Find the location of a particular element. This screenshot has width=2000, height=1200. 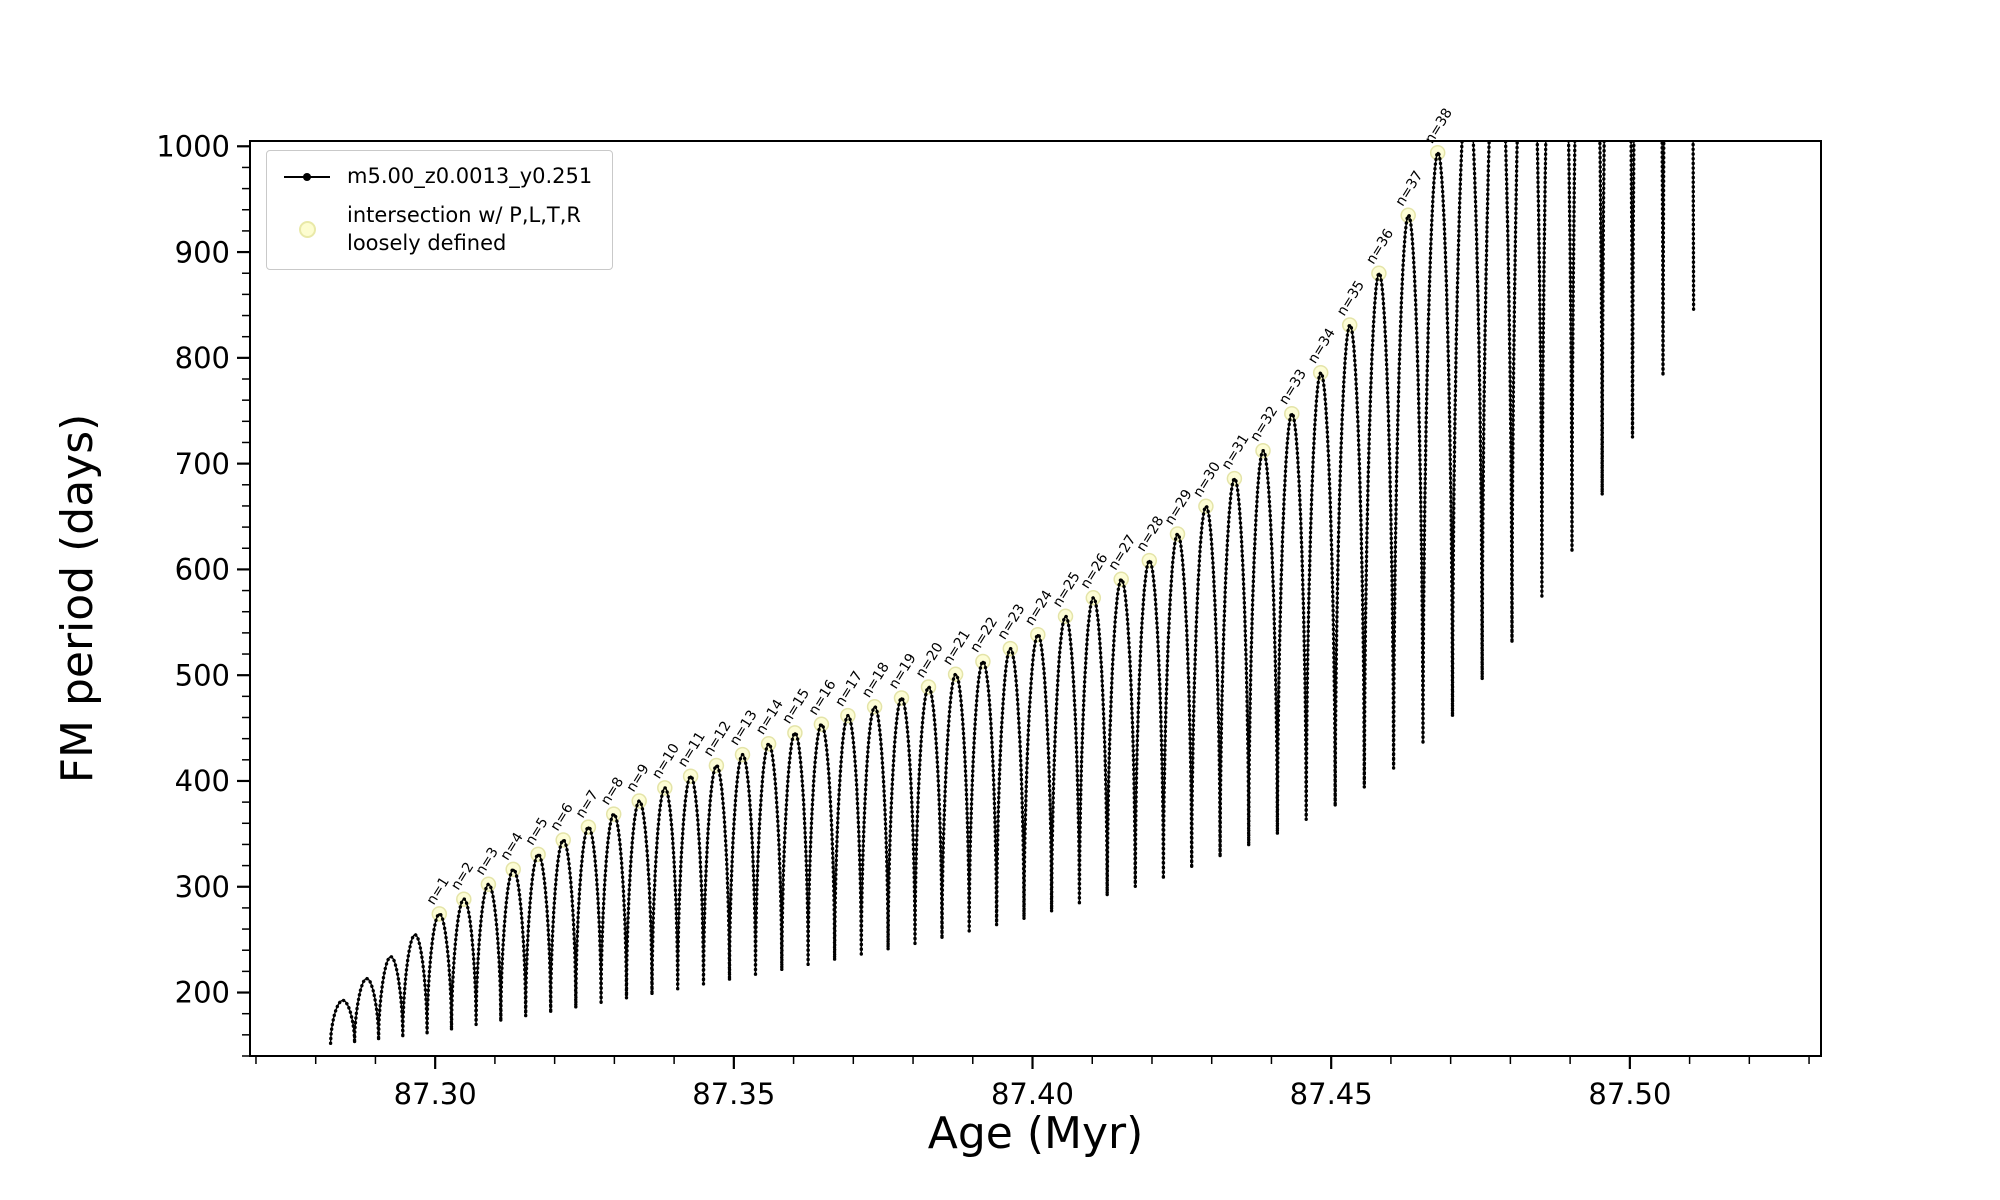

y-axis-label: FM period (days) is located at coordinates (77, 599).